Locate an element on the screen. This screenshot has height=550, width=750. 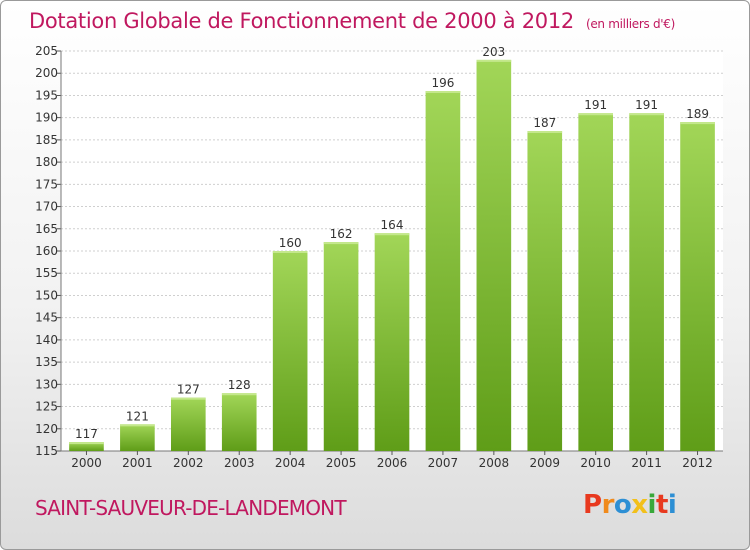
y-tick-label: 160 is located at coordinates (46, 251).